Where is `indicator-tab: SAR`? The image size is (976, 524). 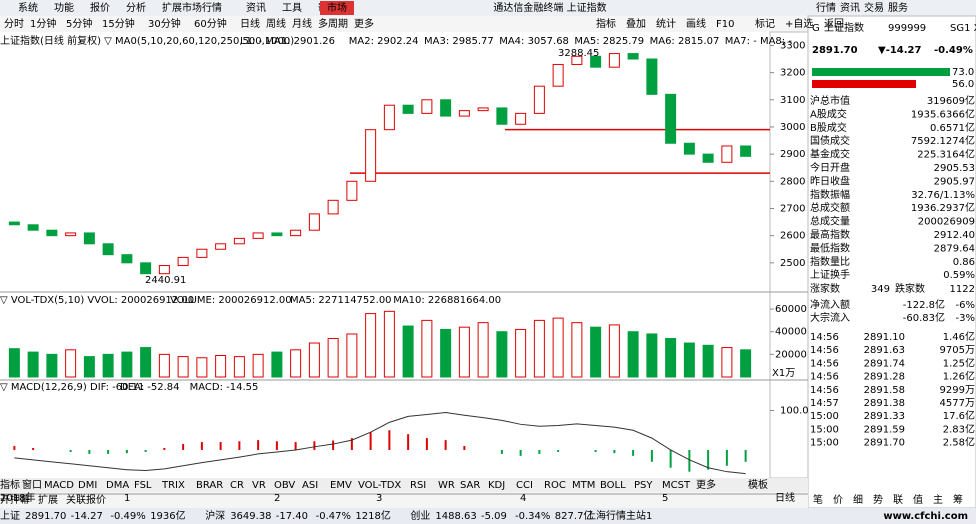
indicator-tab: SAR is located at coordinates (470, 485).